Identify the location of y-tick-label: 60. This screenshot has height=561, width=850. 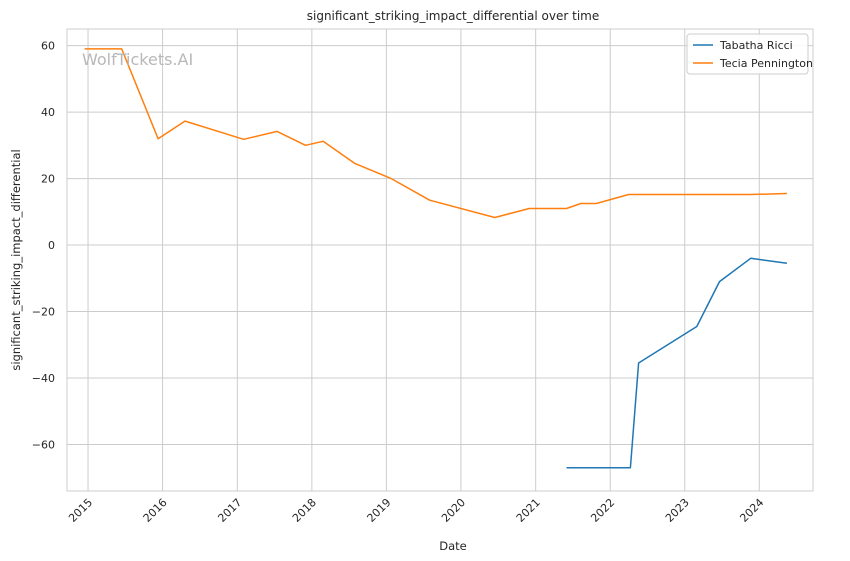
(48, 46).